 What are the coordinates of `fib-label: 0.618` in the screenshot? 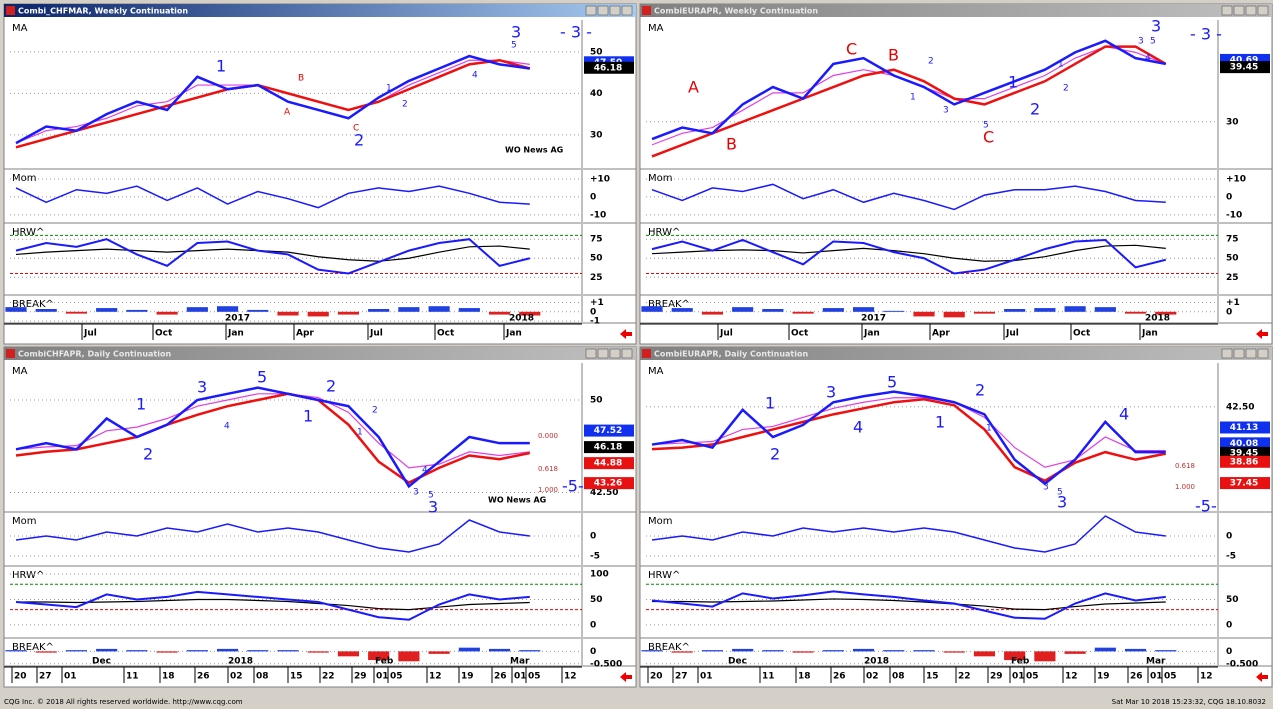 It's located at (548, 469).